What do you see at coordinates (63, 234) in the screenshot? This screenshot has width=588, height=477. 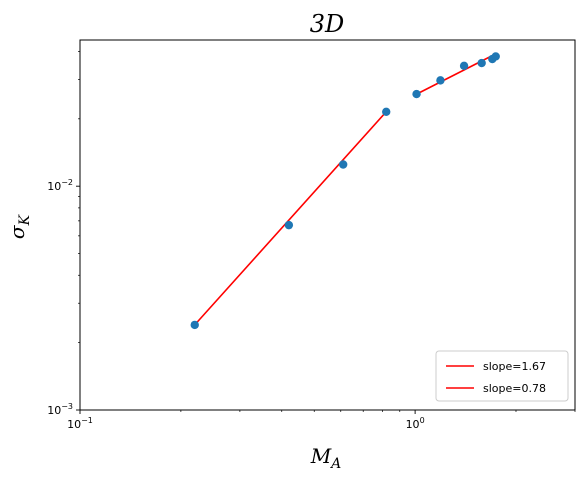 I see `y-axis-ticks: 10⁻³ 10⁻²` at bounding box center [63, 234].